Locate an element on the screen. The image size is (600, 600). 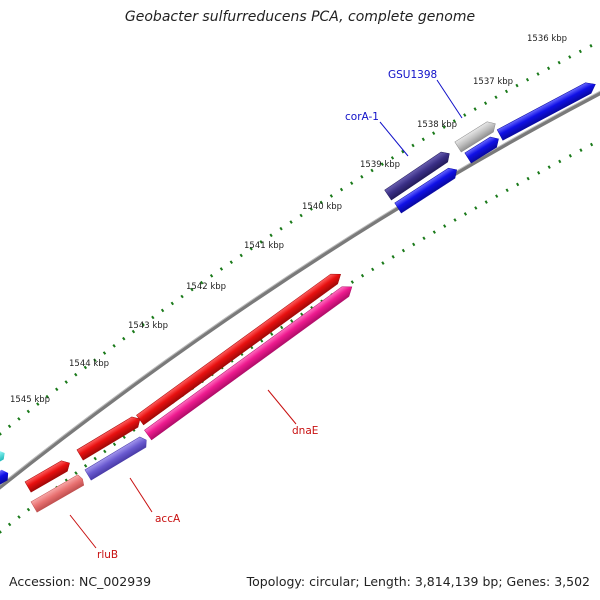
tick-label-1538: 1538 kbp is located at coordinates (437, 125).